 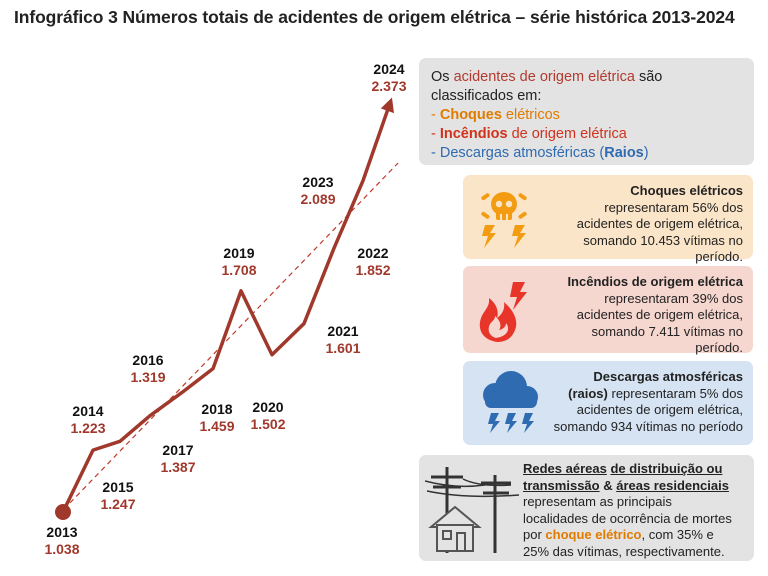 What do you see at coordinates (267, 407) in the screenshot?
I see `year-label: 2020` at bounding box center [267, 407].